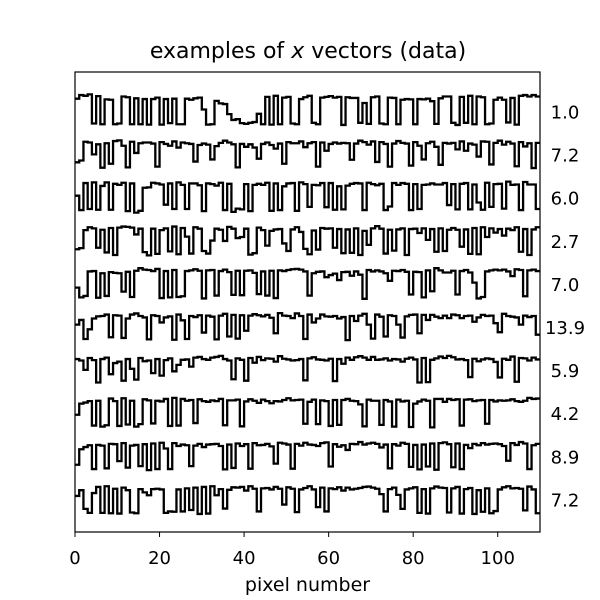  I want to click on row-label-9: 8.9, so click(565, 457).